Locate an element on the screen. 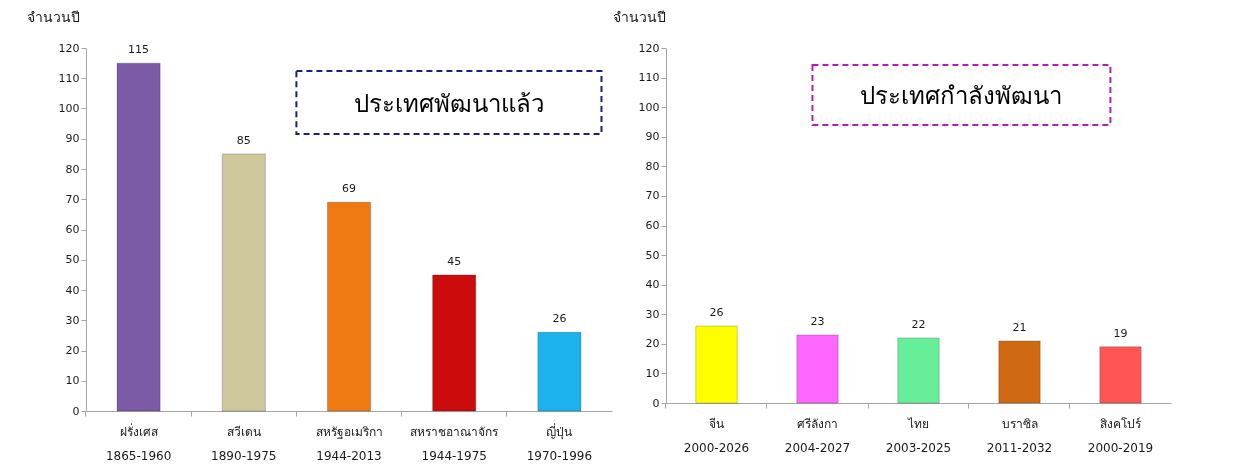 The image size is (1239, 473). text: ประเทศพัฒนาแล้ว is located at coordinates (448, 103).